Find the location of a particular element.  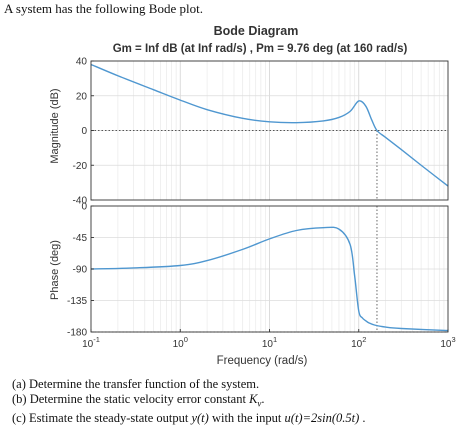

x-tick-label: 10² is located at coordinates (358, 342).